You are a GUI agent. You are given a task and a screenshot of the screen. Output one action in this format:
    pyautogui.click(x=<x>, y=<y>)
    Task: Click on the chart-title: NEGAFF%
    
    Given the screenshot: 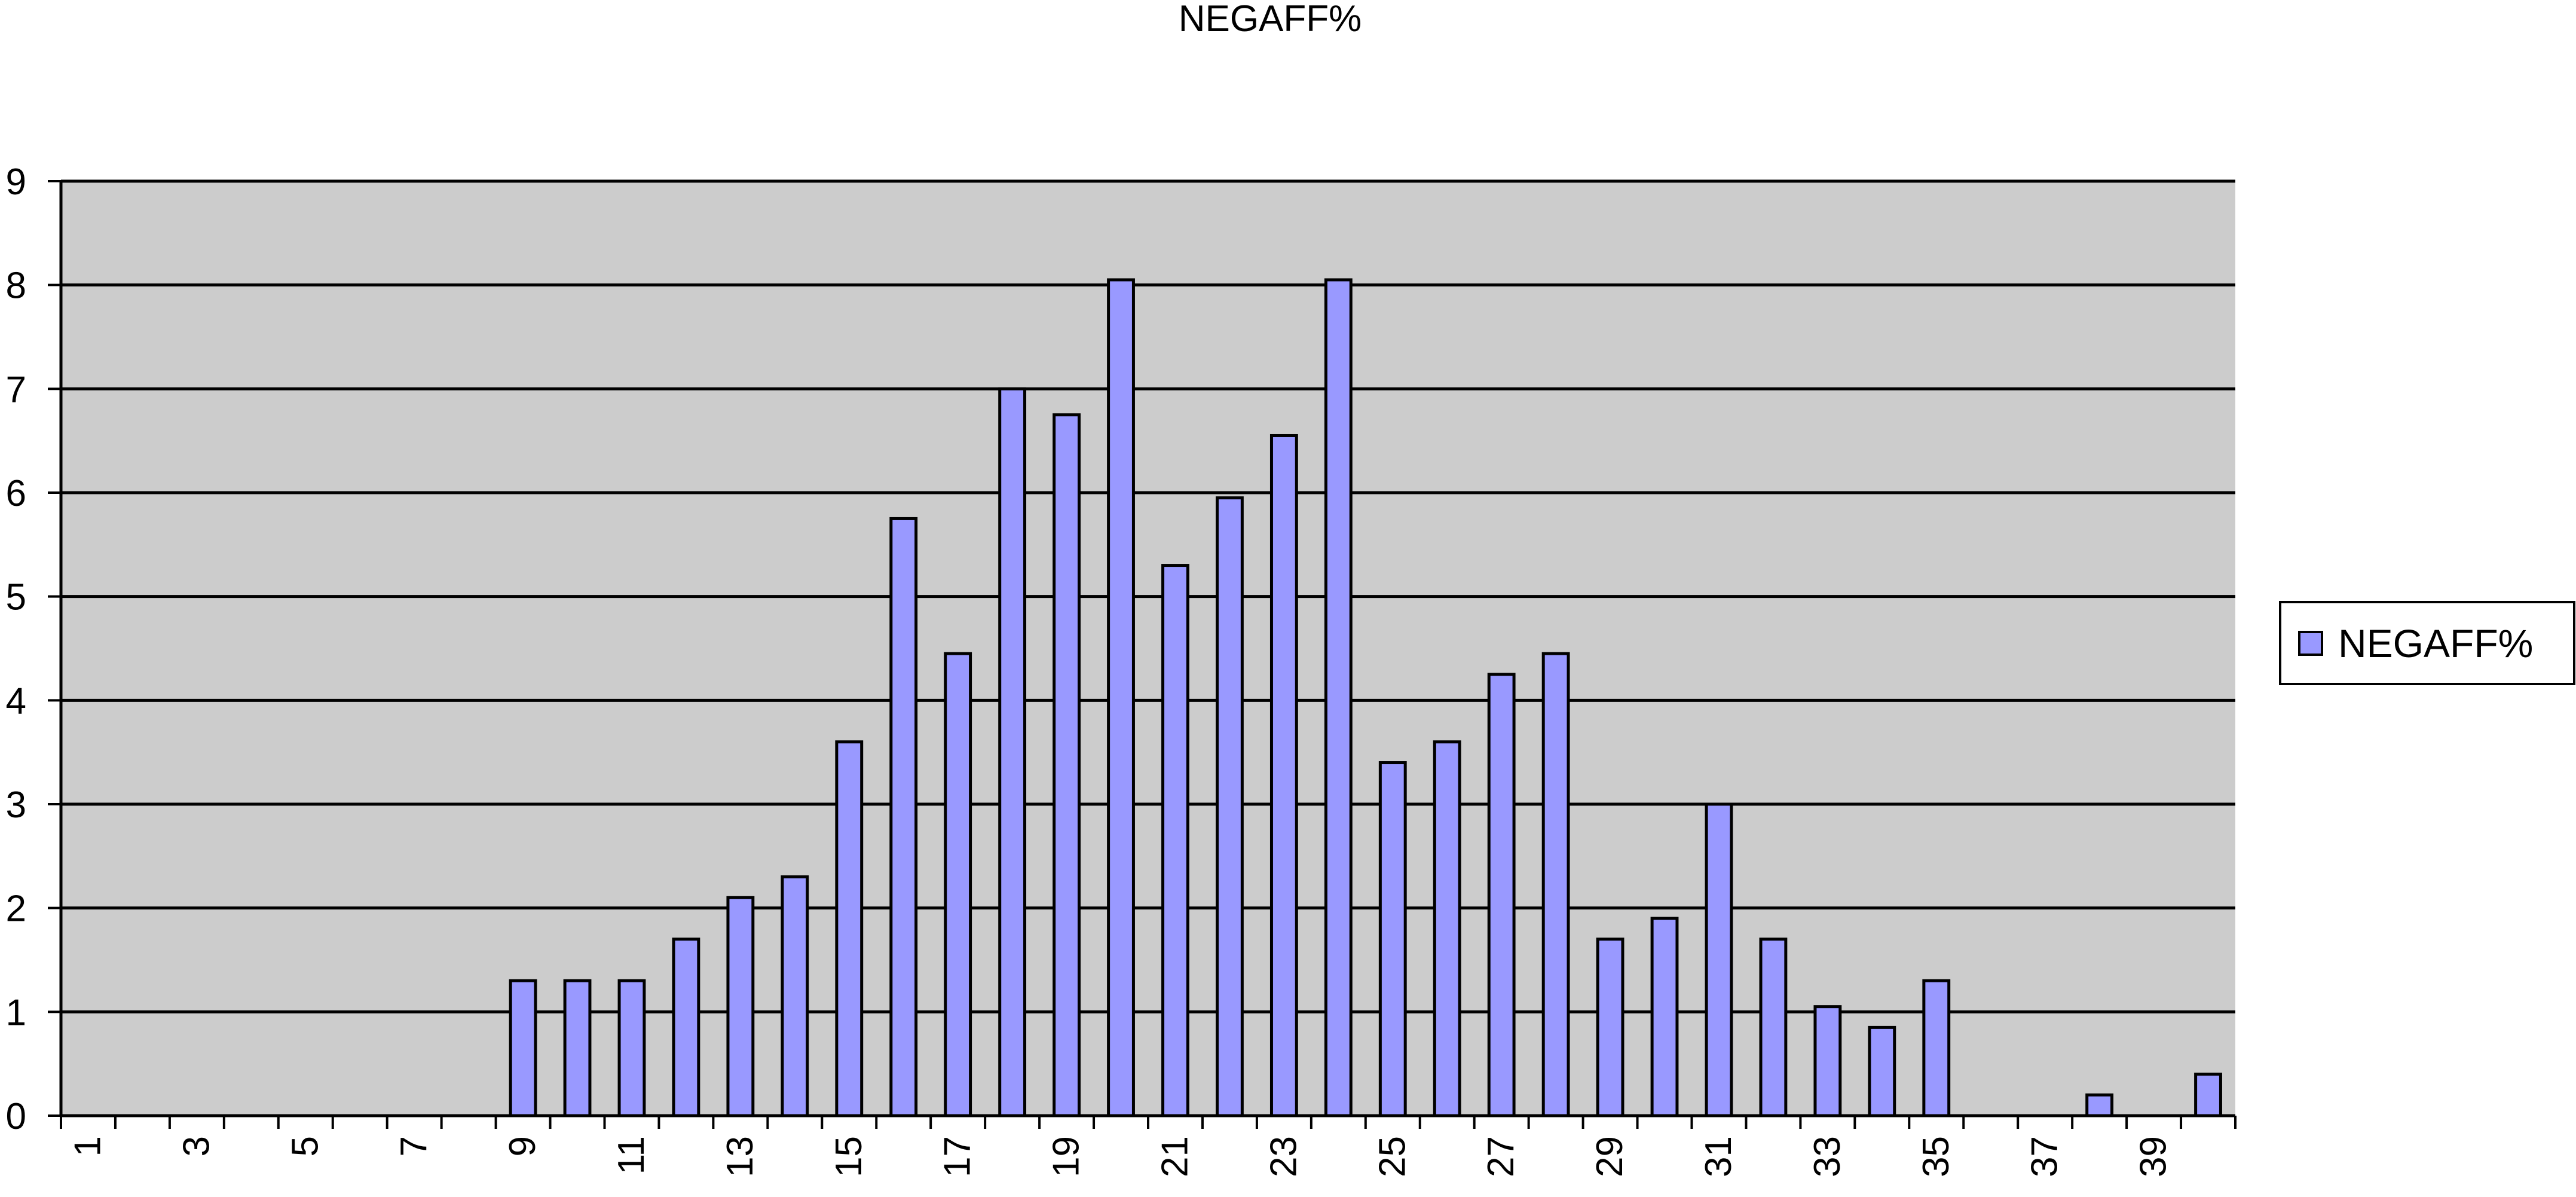 What is the action you would take?
    pyautogui.click(x=1270, y=20)
    